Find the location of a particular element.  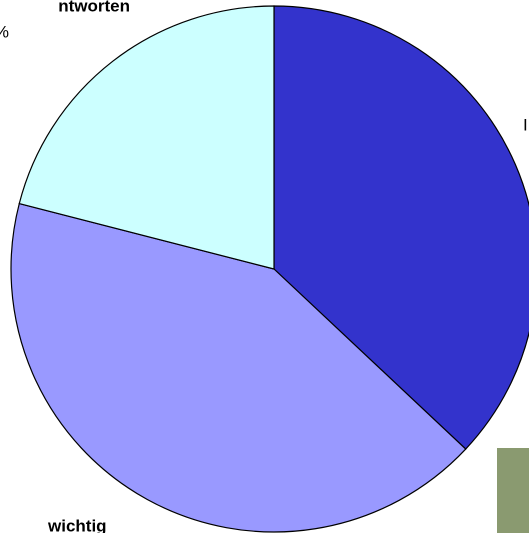

annotation: I is located at coordinates (525, 124).